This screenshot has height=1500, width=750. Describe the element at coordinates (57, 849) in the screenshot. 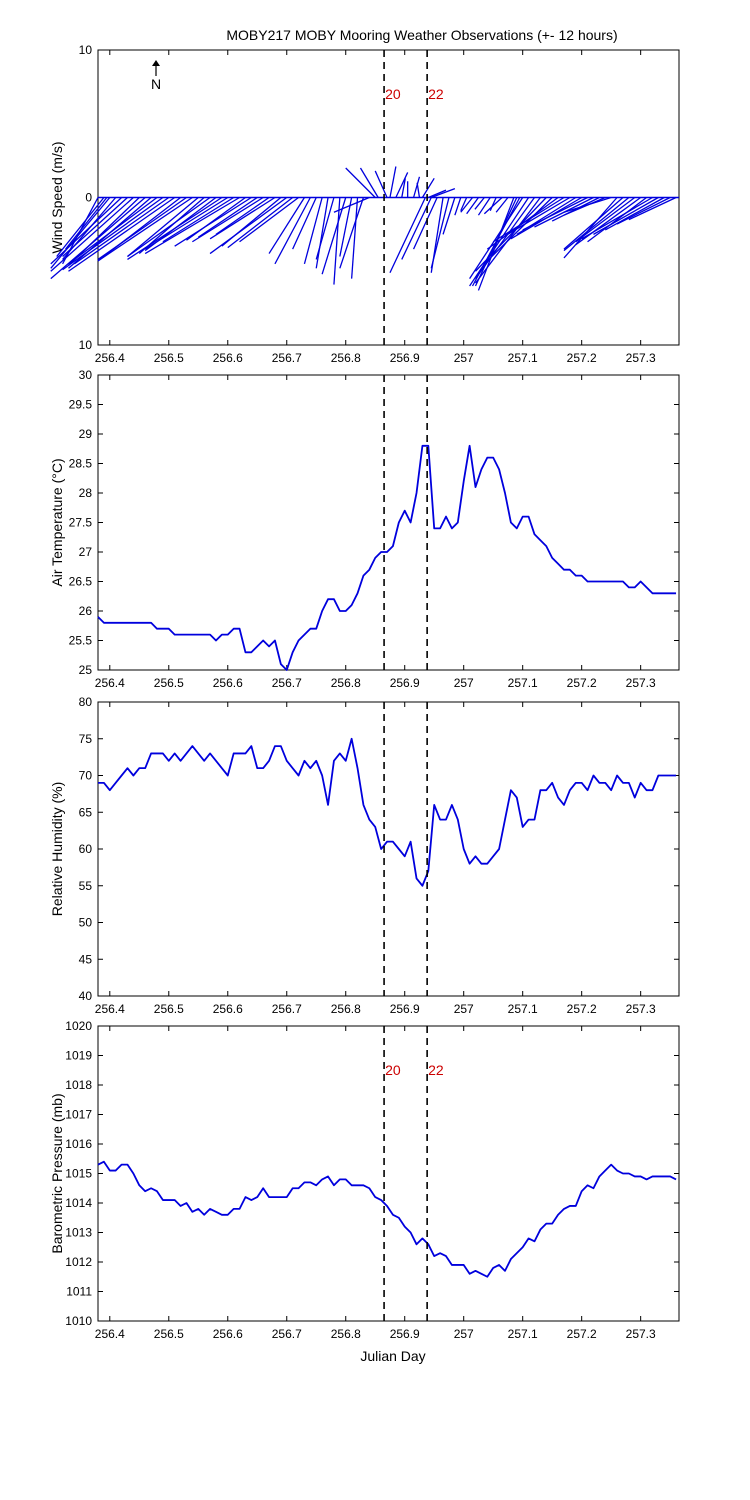

I see `y-axis-label: Relative Humidity (%)` at that location.